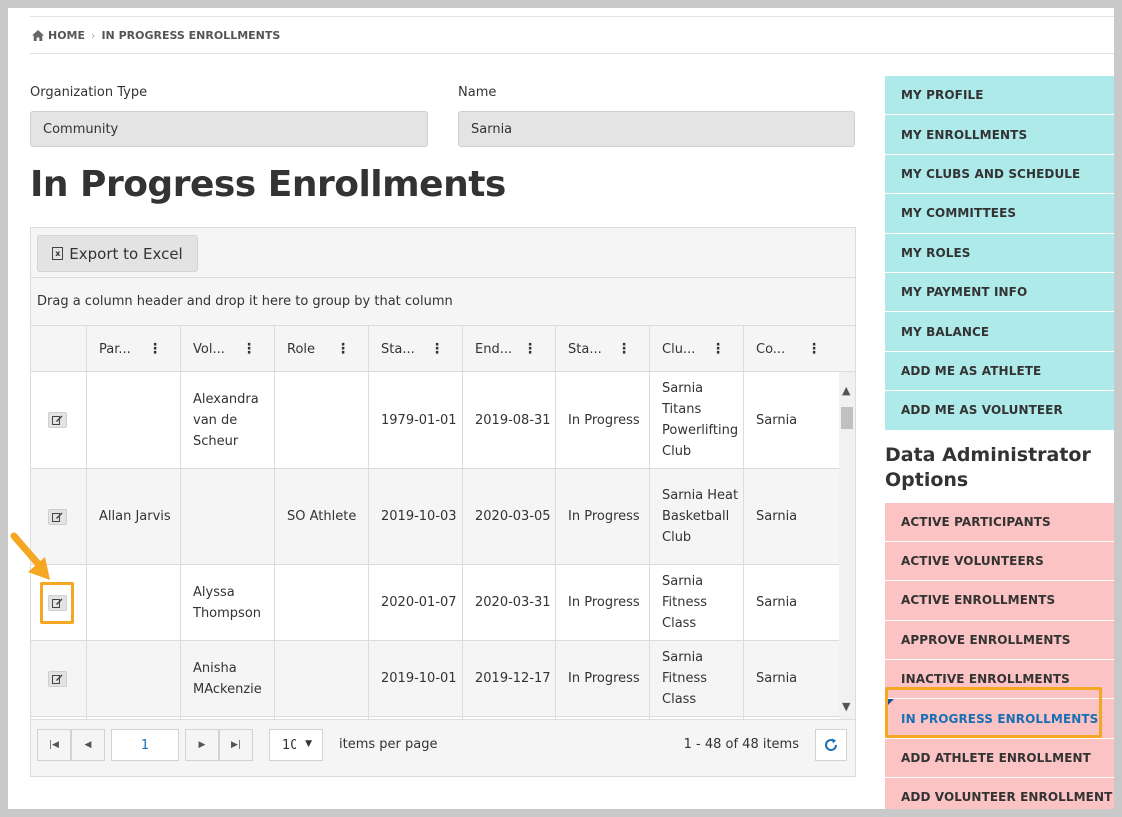 The image size is (1122, 817). What do you see at coordinates (88, 745) in the screenshot?
I see `prev-page-icon: ◀` at bounding box center [88, 745].